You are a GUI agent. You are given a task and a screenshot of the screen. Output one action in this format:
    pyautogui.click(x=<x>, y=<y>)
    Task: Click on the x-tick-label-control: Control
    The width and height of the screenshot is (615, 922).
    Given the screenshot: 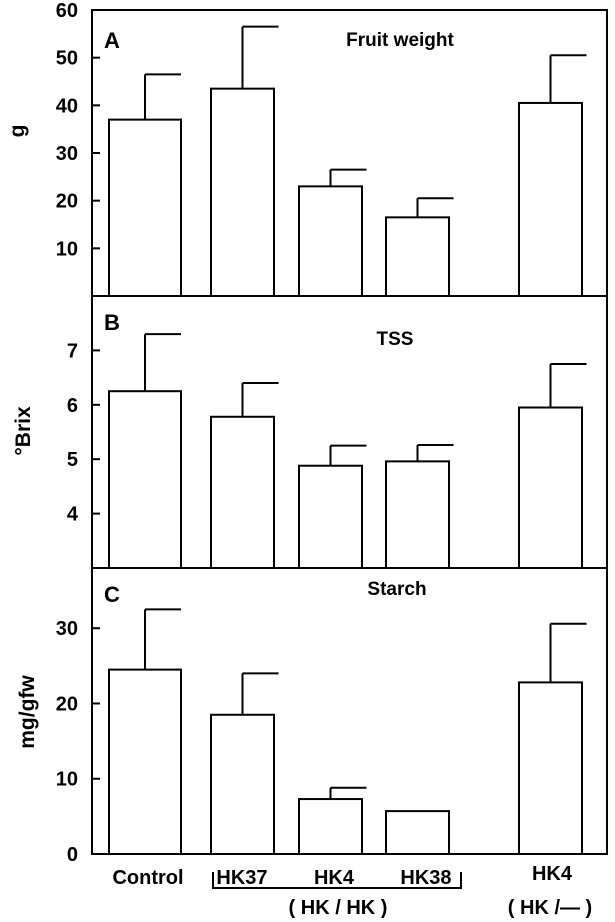 What is the action you would take?
    pyautogui.click(x=147, y=878)
    